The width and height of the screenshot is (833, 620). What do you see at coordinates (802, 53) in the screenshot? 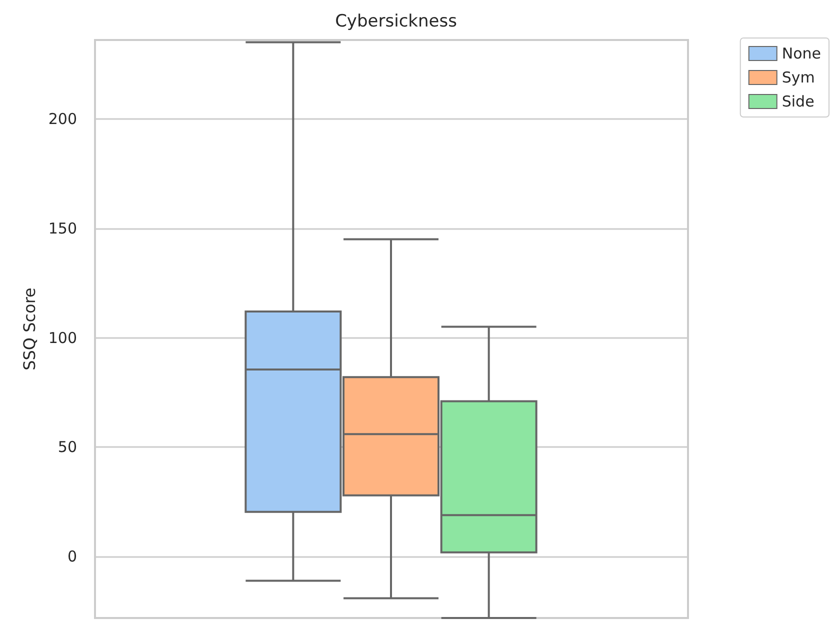
I see `legend-label: None` at bounding box center [802, 53].